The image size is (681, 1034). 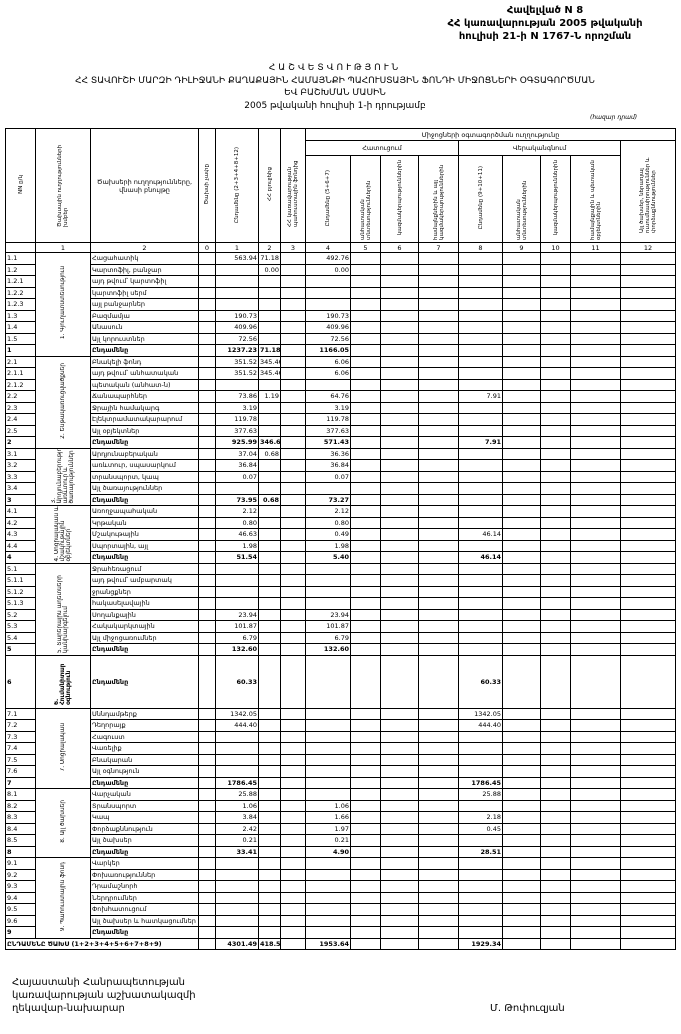 What do you see at coordinates (341, 874) in the screenshot?
I see `table-row: 9.2 Փոխառություններ` at bounding box center [341, 874].